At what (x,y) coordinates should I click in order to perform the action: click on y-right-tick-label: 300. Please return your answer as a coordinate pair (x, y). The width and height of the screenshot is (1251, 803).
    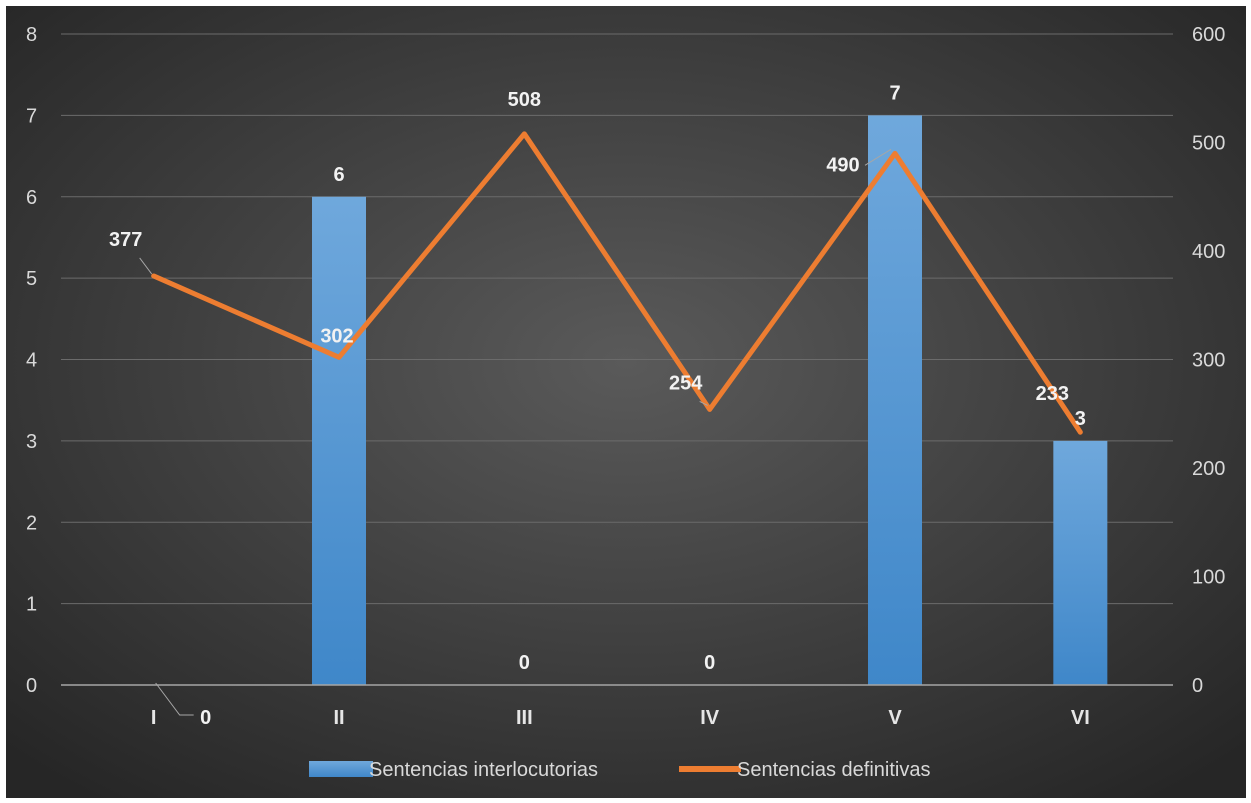
    Looking at the image, I should click on (1208, 361).